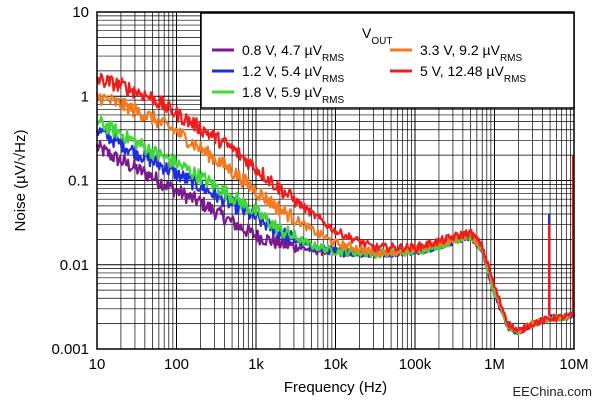  I want to click on legend-entry: 1.8 V, 5.9 µVRMS, so click(293, 95).